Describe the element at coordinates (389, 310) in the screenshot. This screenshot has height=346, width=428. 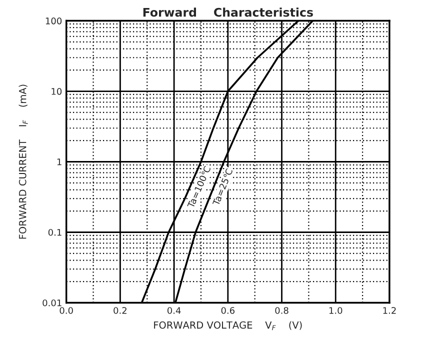
I see `x-tick-label: 1.2` at that location.